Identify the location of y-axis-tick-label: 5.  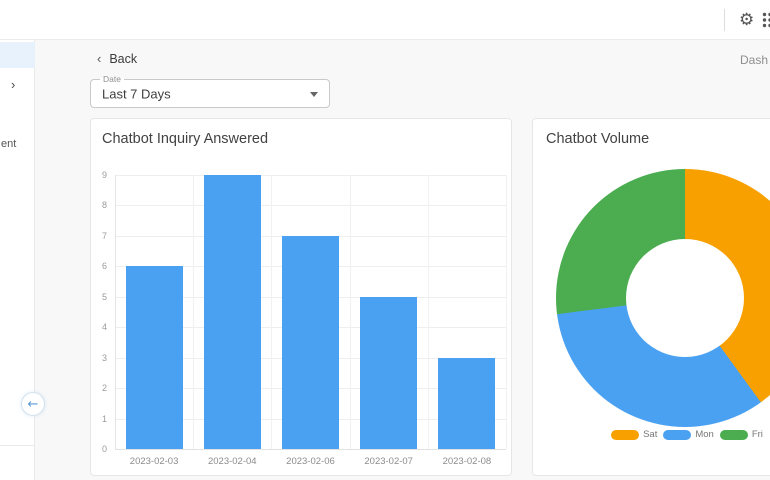
(104, 296).